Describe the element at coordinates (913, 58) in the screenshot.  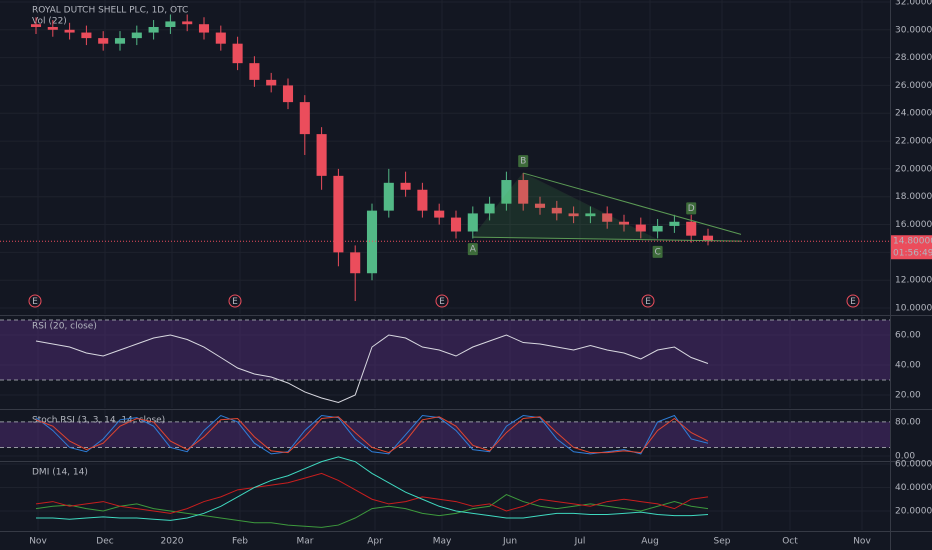
I see `y-tick-label: 28.000000` at that location.